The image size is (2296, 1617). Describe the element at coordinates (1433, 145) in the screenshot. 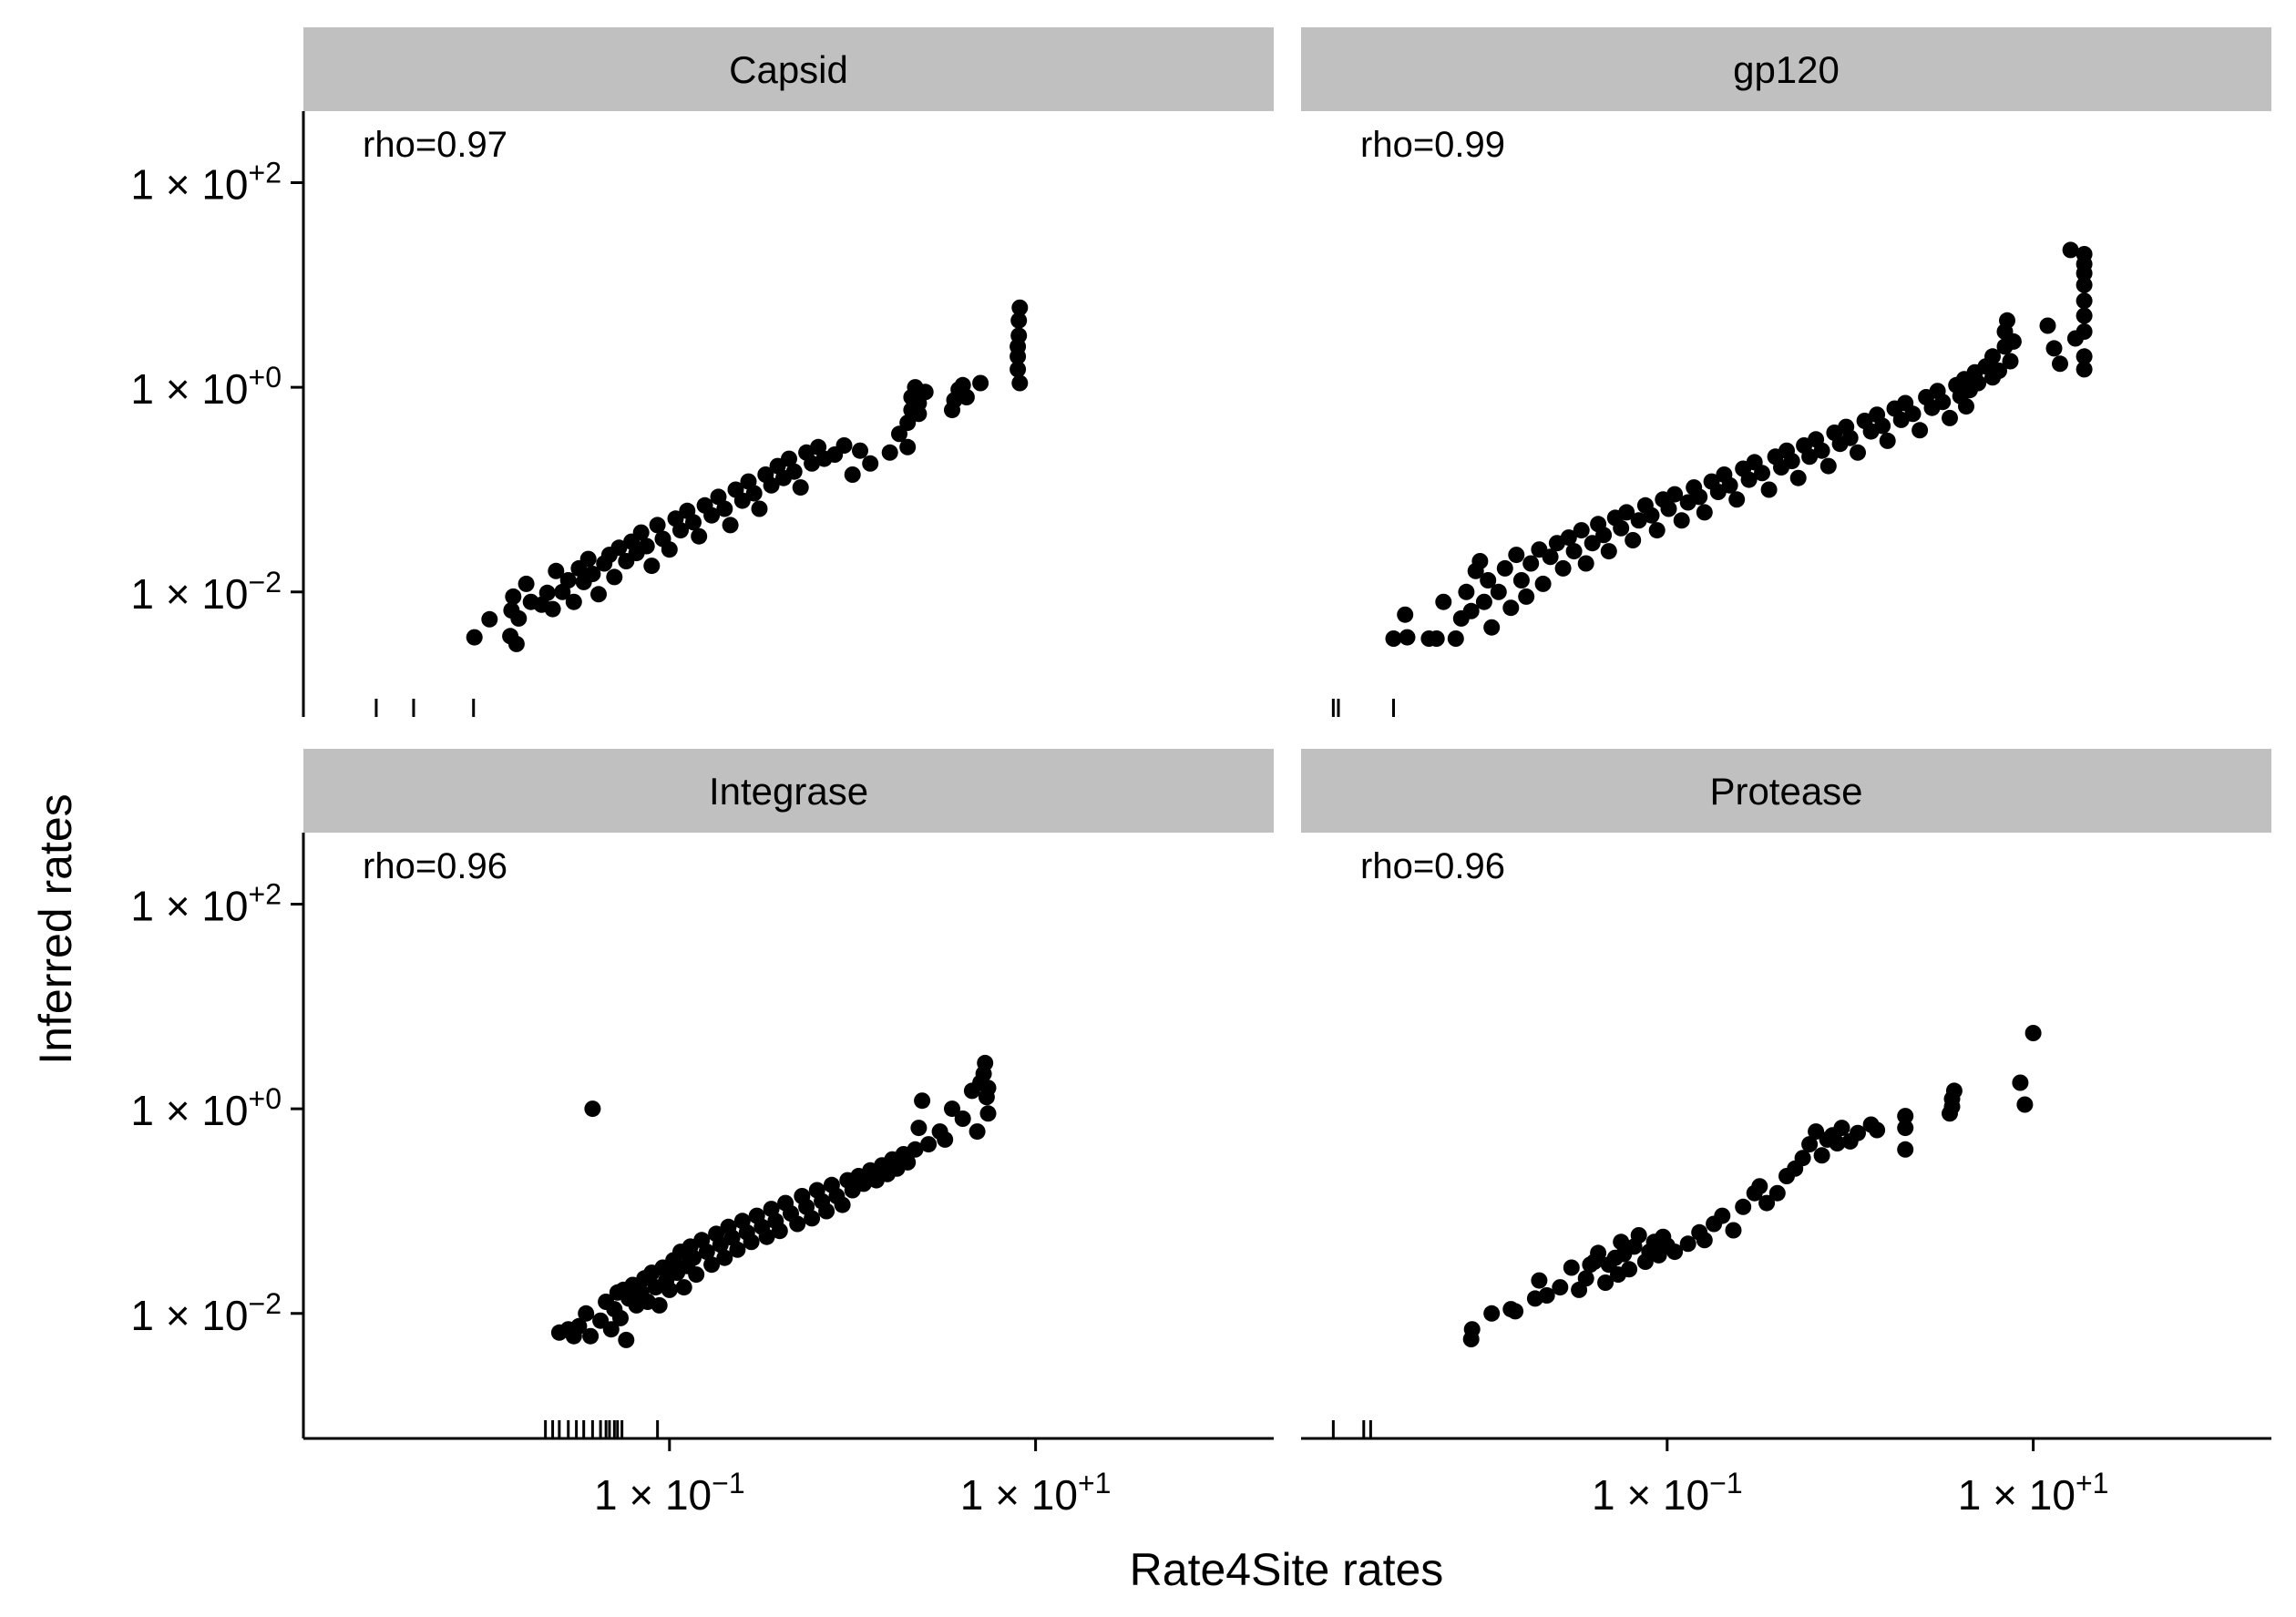

I see `rho-annotation: rho=0.99` at that location.